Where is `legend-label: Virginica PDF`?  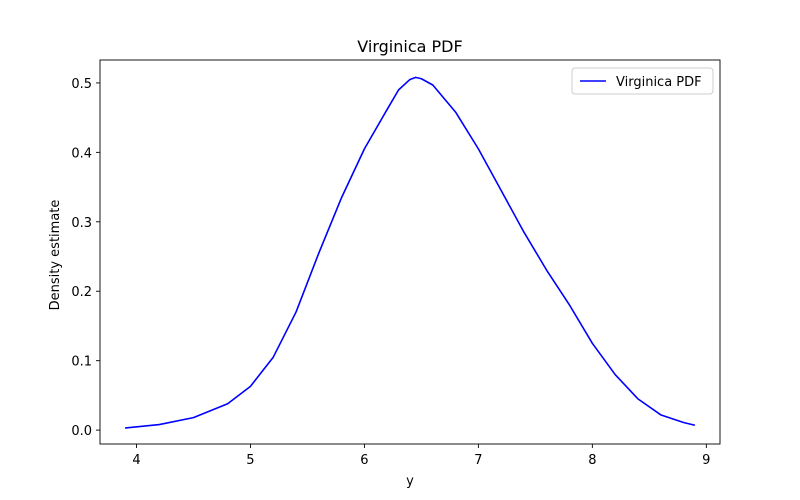
legend-label: Virginica PDF is located at coordinates (659, 82).